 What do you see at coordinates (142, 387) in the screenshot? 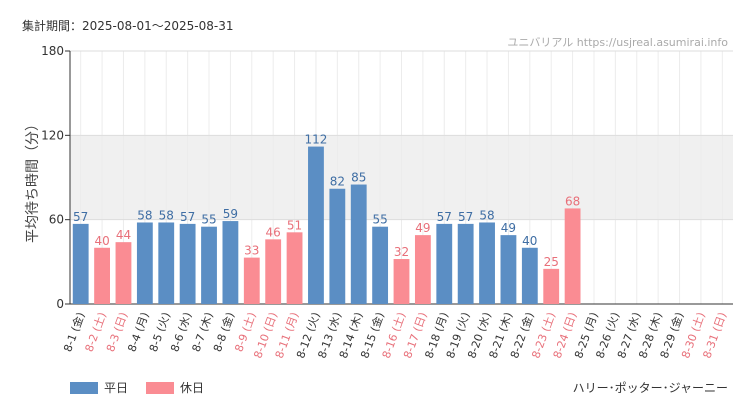
I see `legend: 平日 休日` at bounding box center [142, 387].